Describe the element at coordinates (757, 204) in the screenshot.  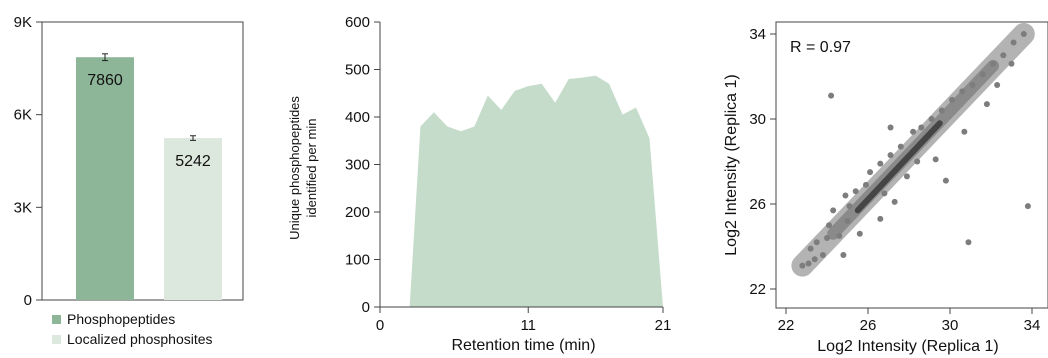
I see `y-tick-label: 26` at that location.